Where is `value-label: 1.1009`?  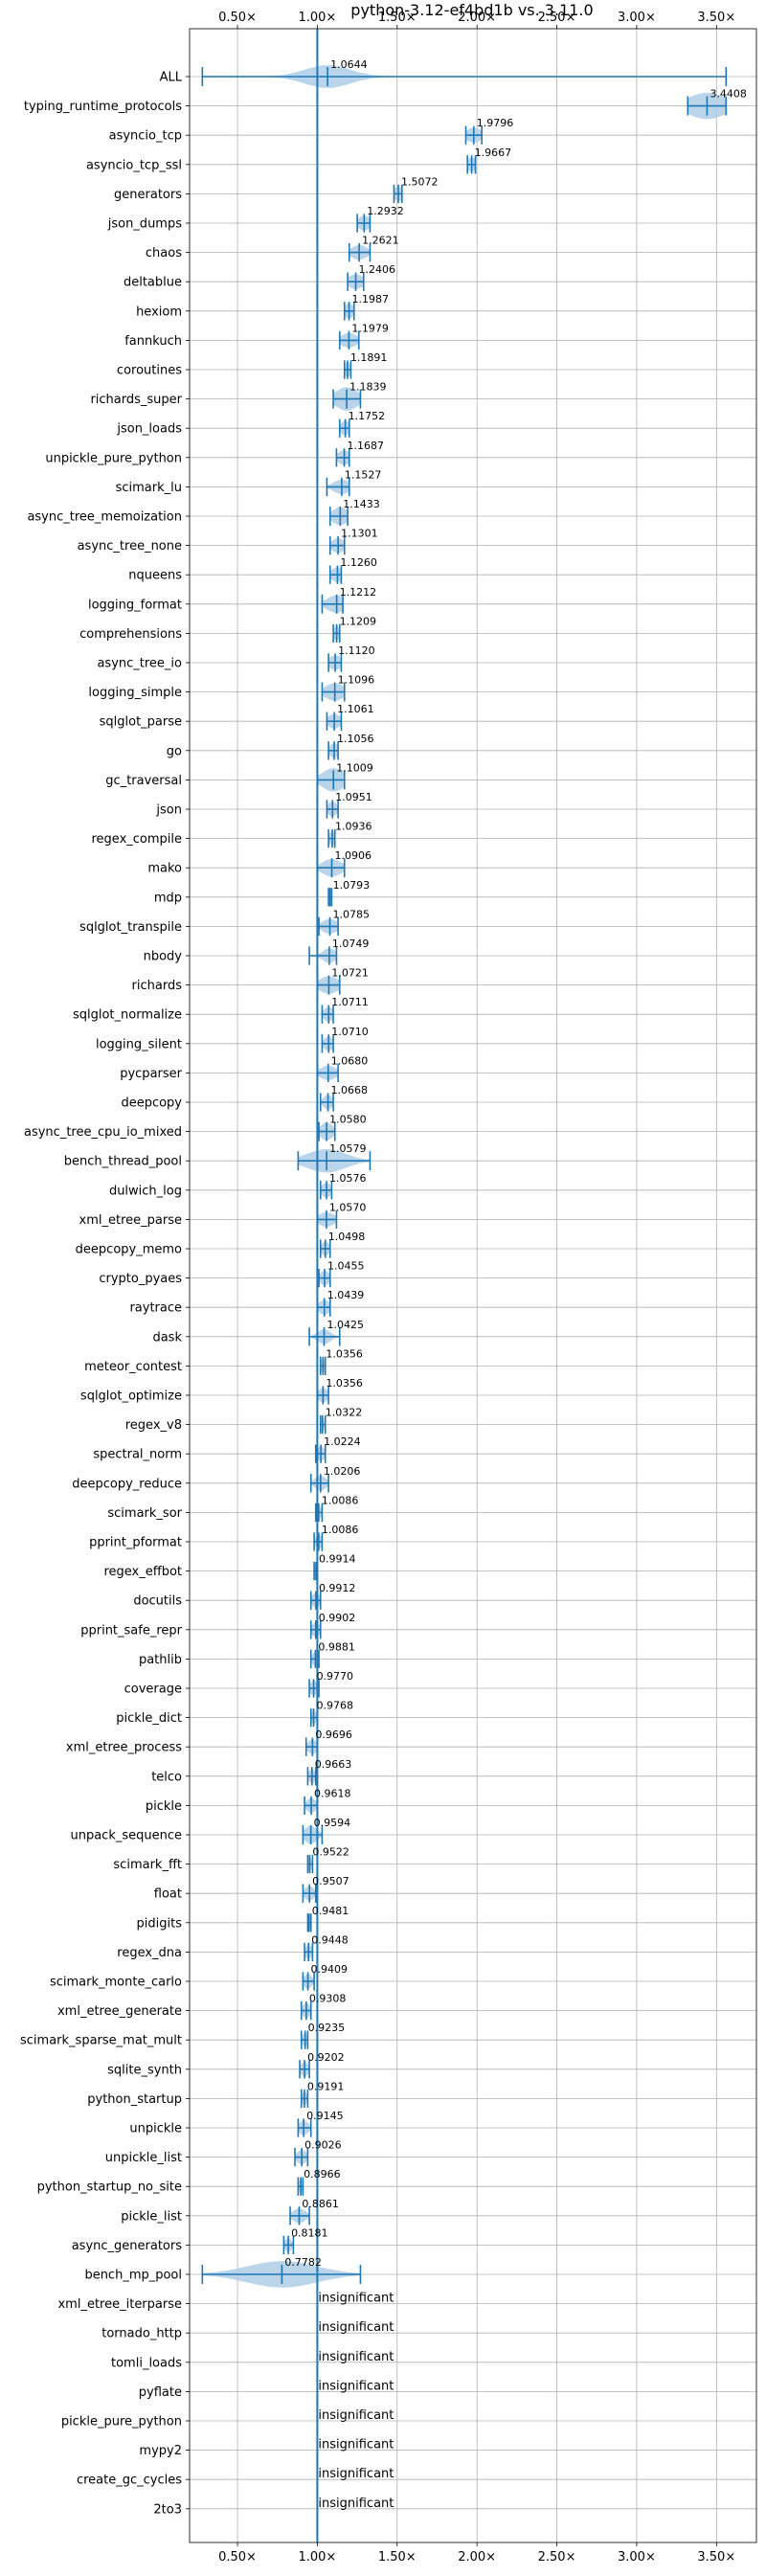
value-label: 1.1009 is located at coordinates (355, 767).